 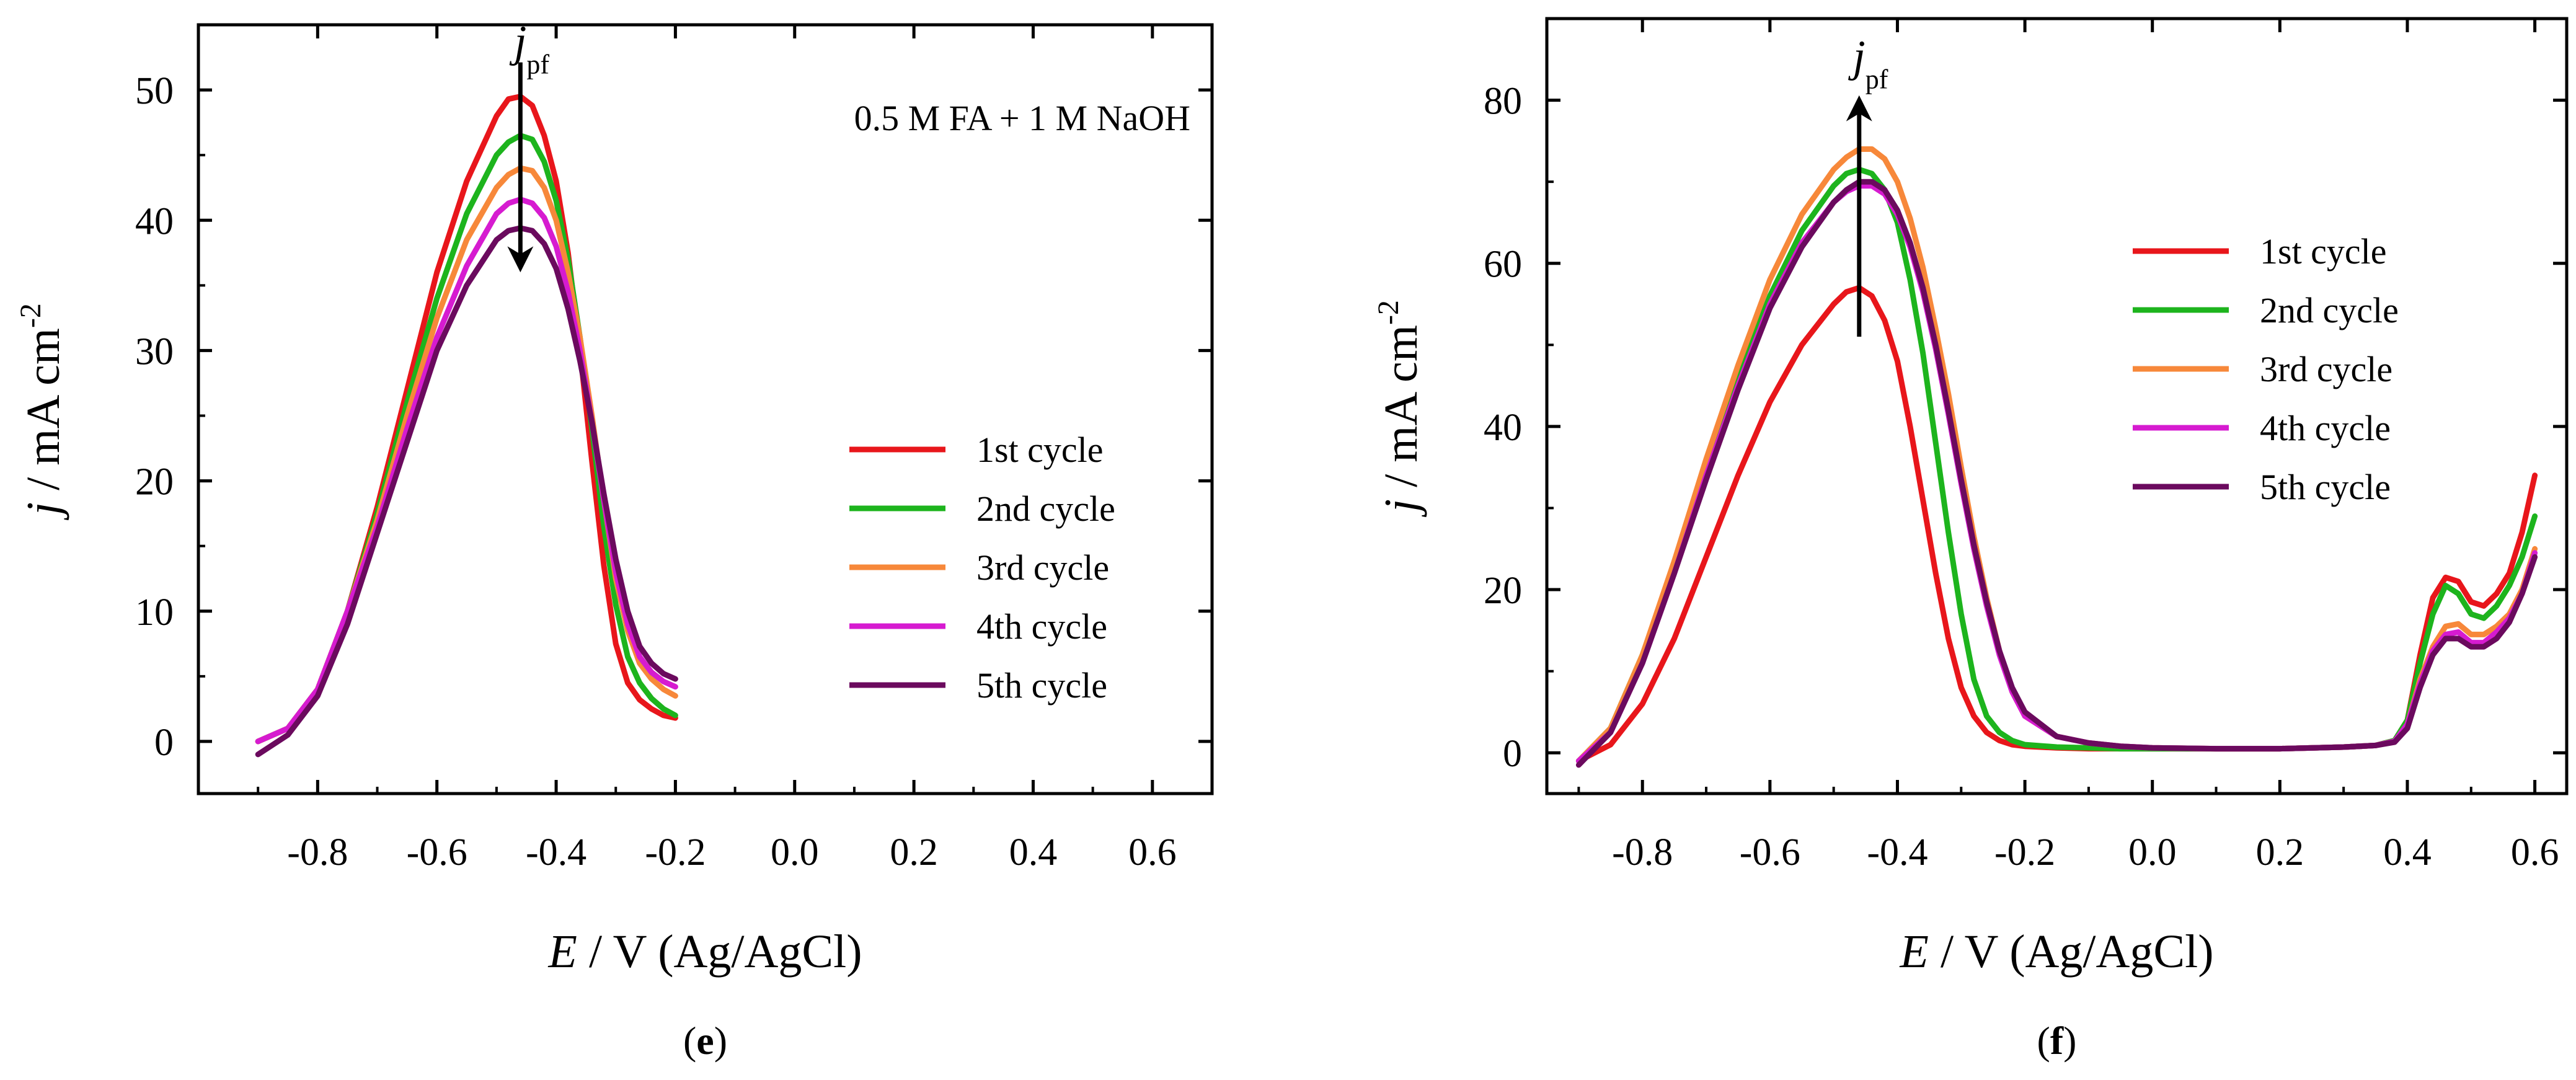 I want to click on annotation-text: 0.5 M FA + 1 M NaOH, so click(x=1022, y=118).